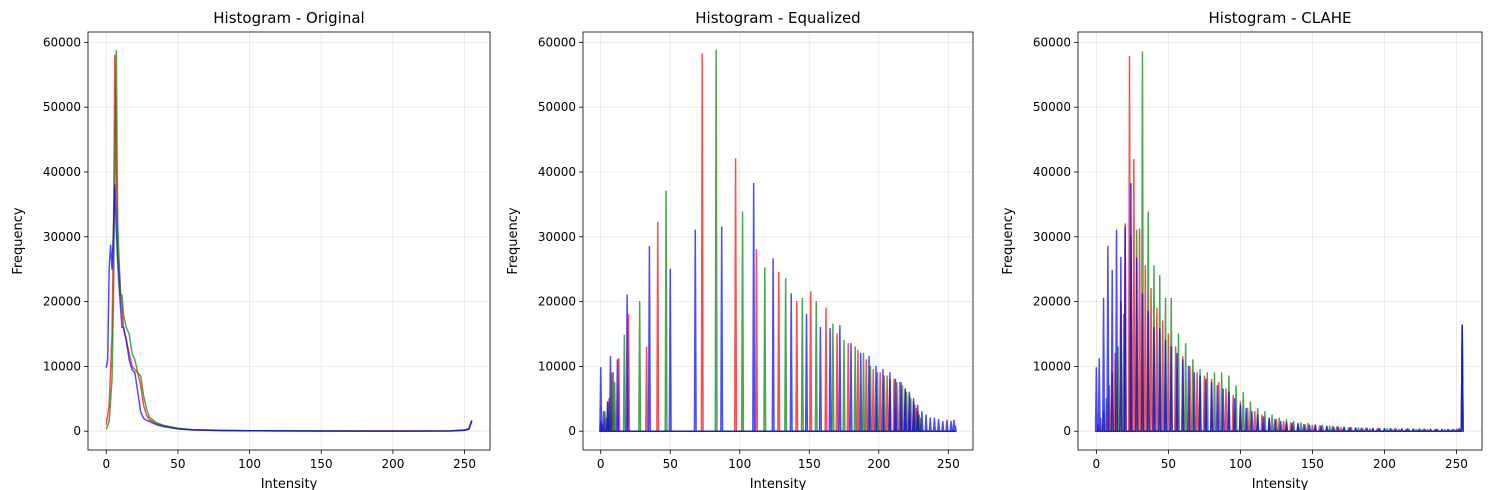 This screenshot has width=1489, height=490. I want to click on chart-title: Histogram - Original, so click(288, 18).